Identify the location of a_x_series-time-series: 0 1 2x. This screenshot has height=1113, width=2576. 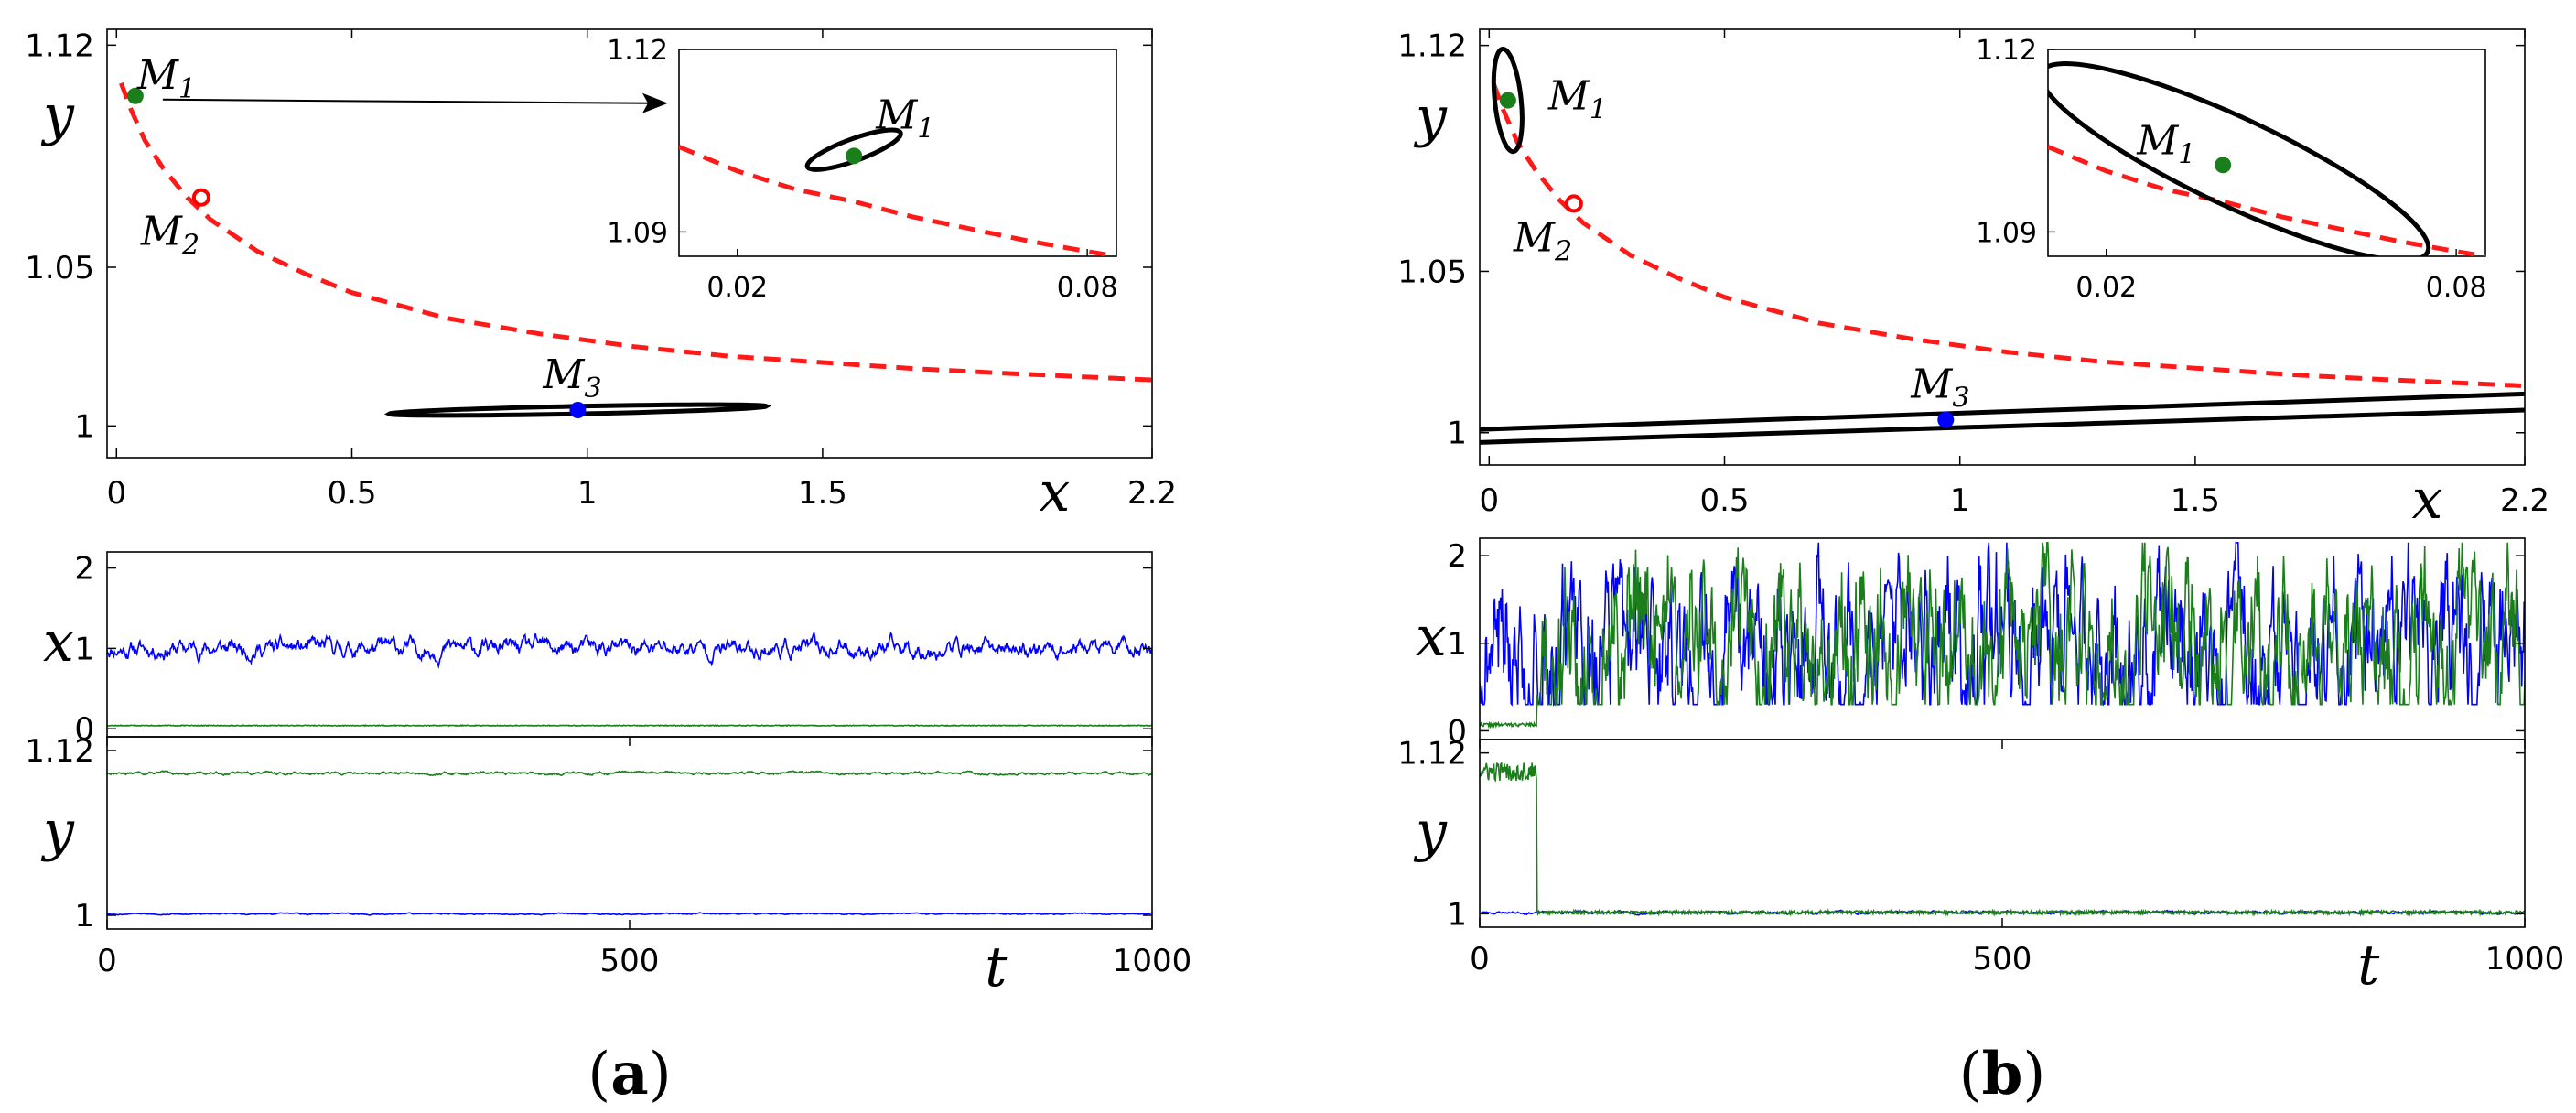
(598, 649).